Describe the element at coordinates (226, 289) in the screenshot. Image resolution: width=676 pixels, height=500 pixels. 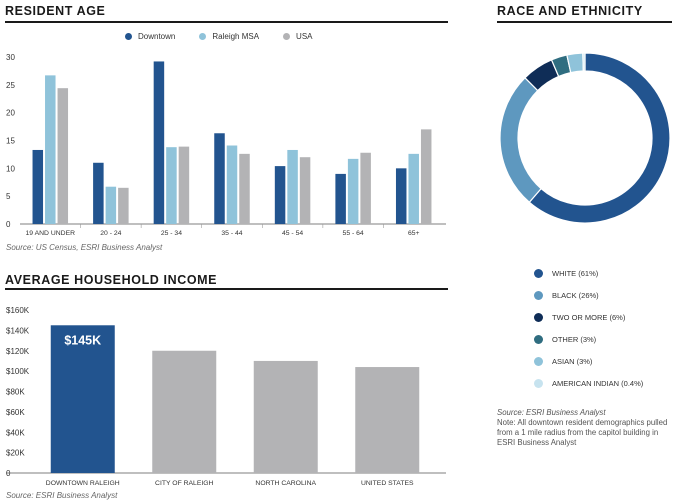
I see `income-title-rule` at that location.